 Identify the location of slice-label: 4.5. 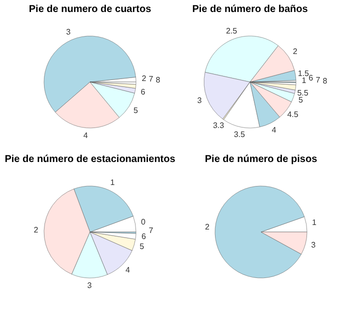
(293, 114).